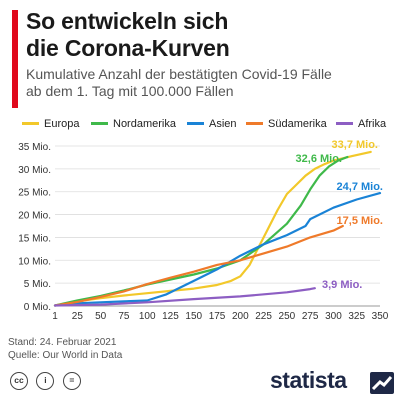  What do you see at coordinates (342, 285) in the screenshot?
I see `series-end-label: 3,9 Mio.` at bounding box center [342, 285].